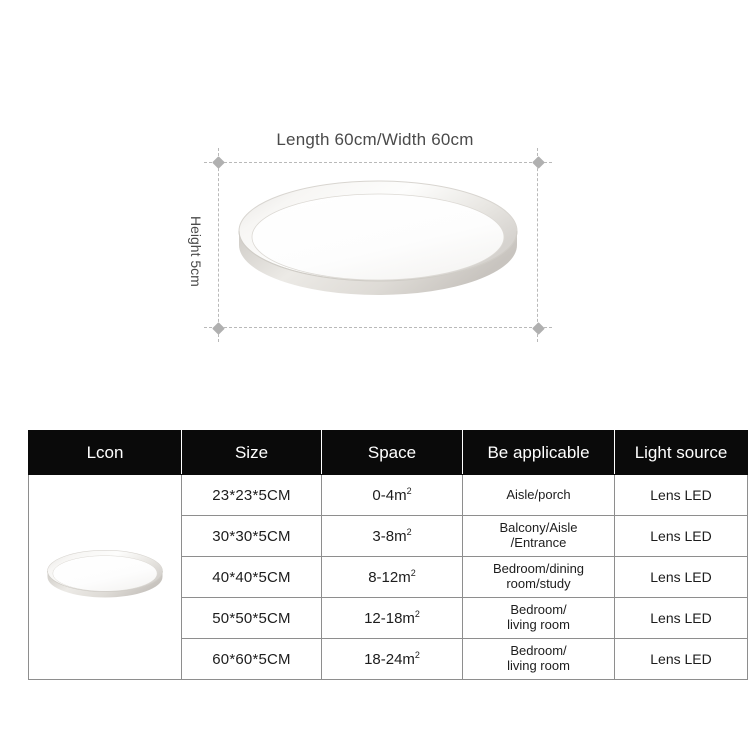 This screenshot has height=750, width=750. Describe the element at coordinates (251, 495) in the screenshot. I see `cell-size: 23*23*5CM` at that location.